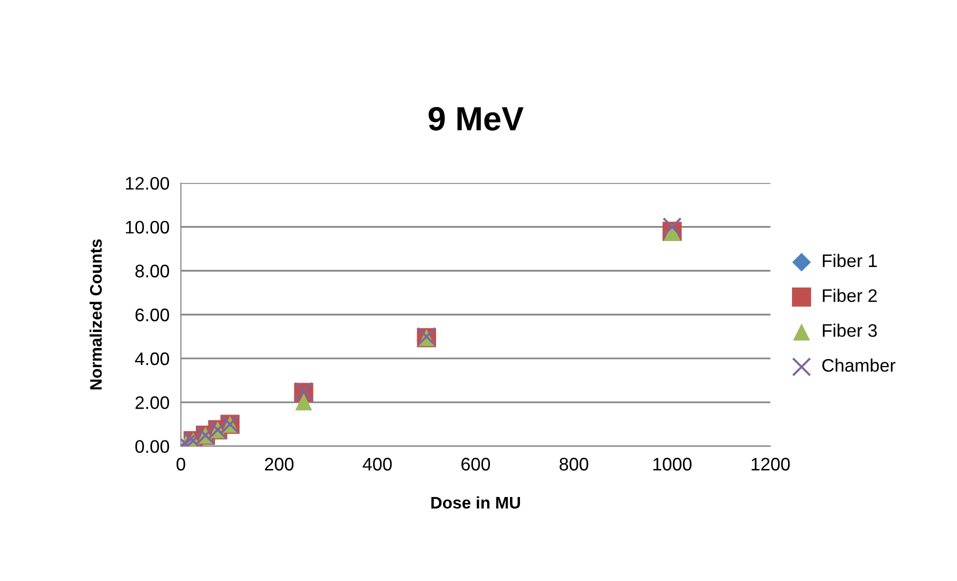  Describe the element at coordinates (148, 227) in the screenshot. I see `y-tick-label: 10.00` at that location.